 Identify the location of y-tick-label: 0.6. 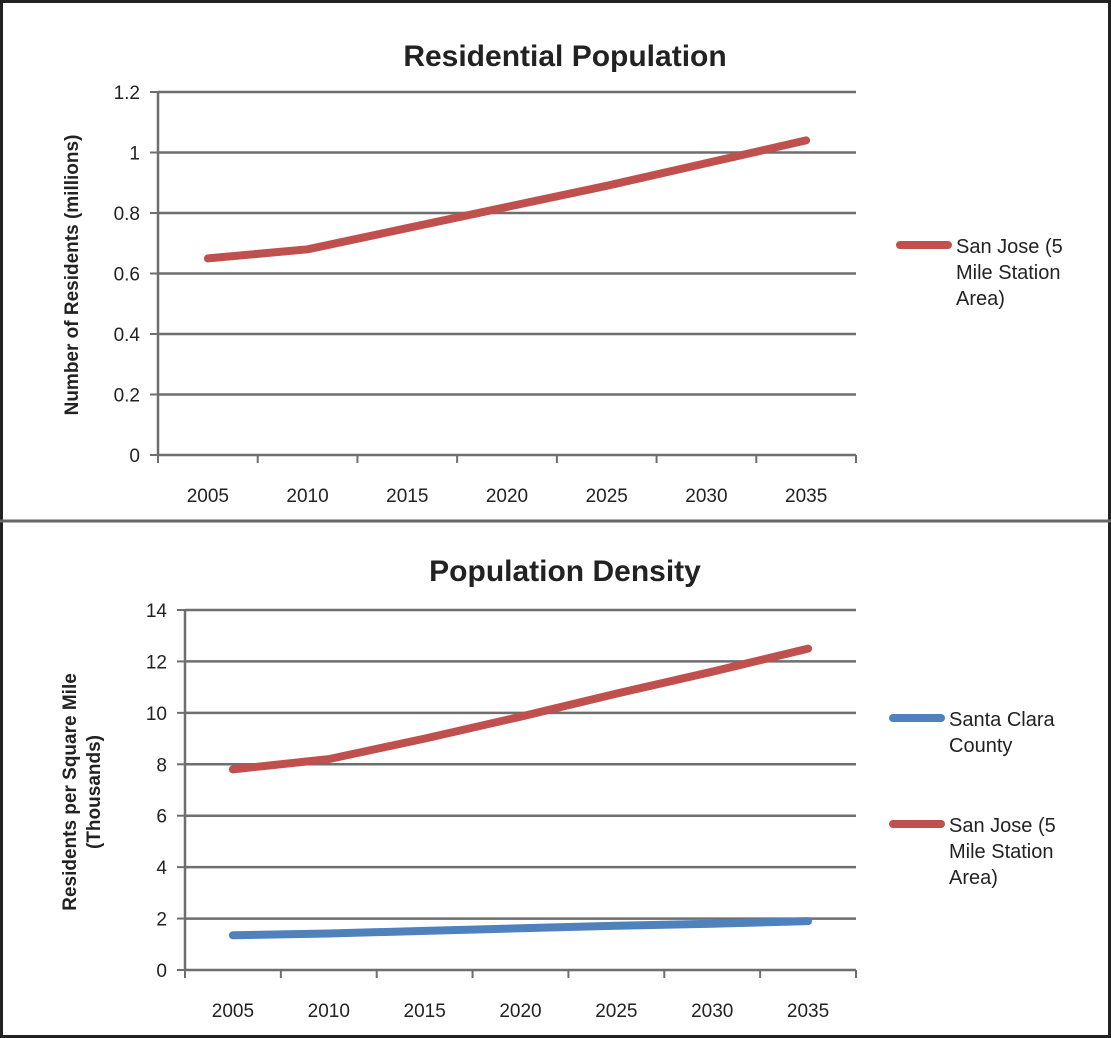
(127, 275).